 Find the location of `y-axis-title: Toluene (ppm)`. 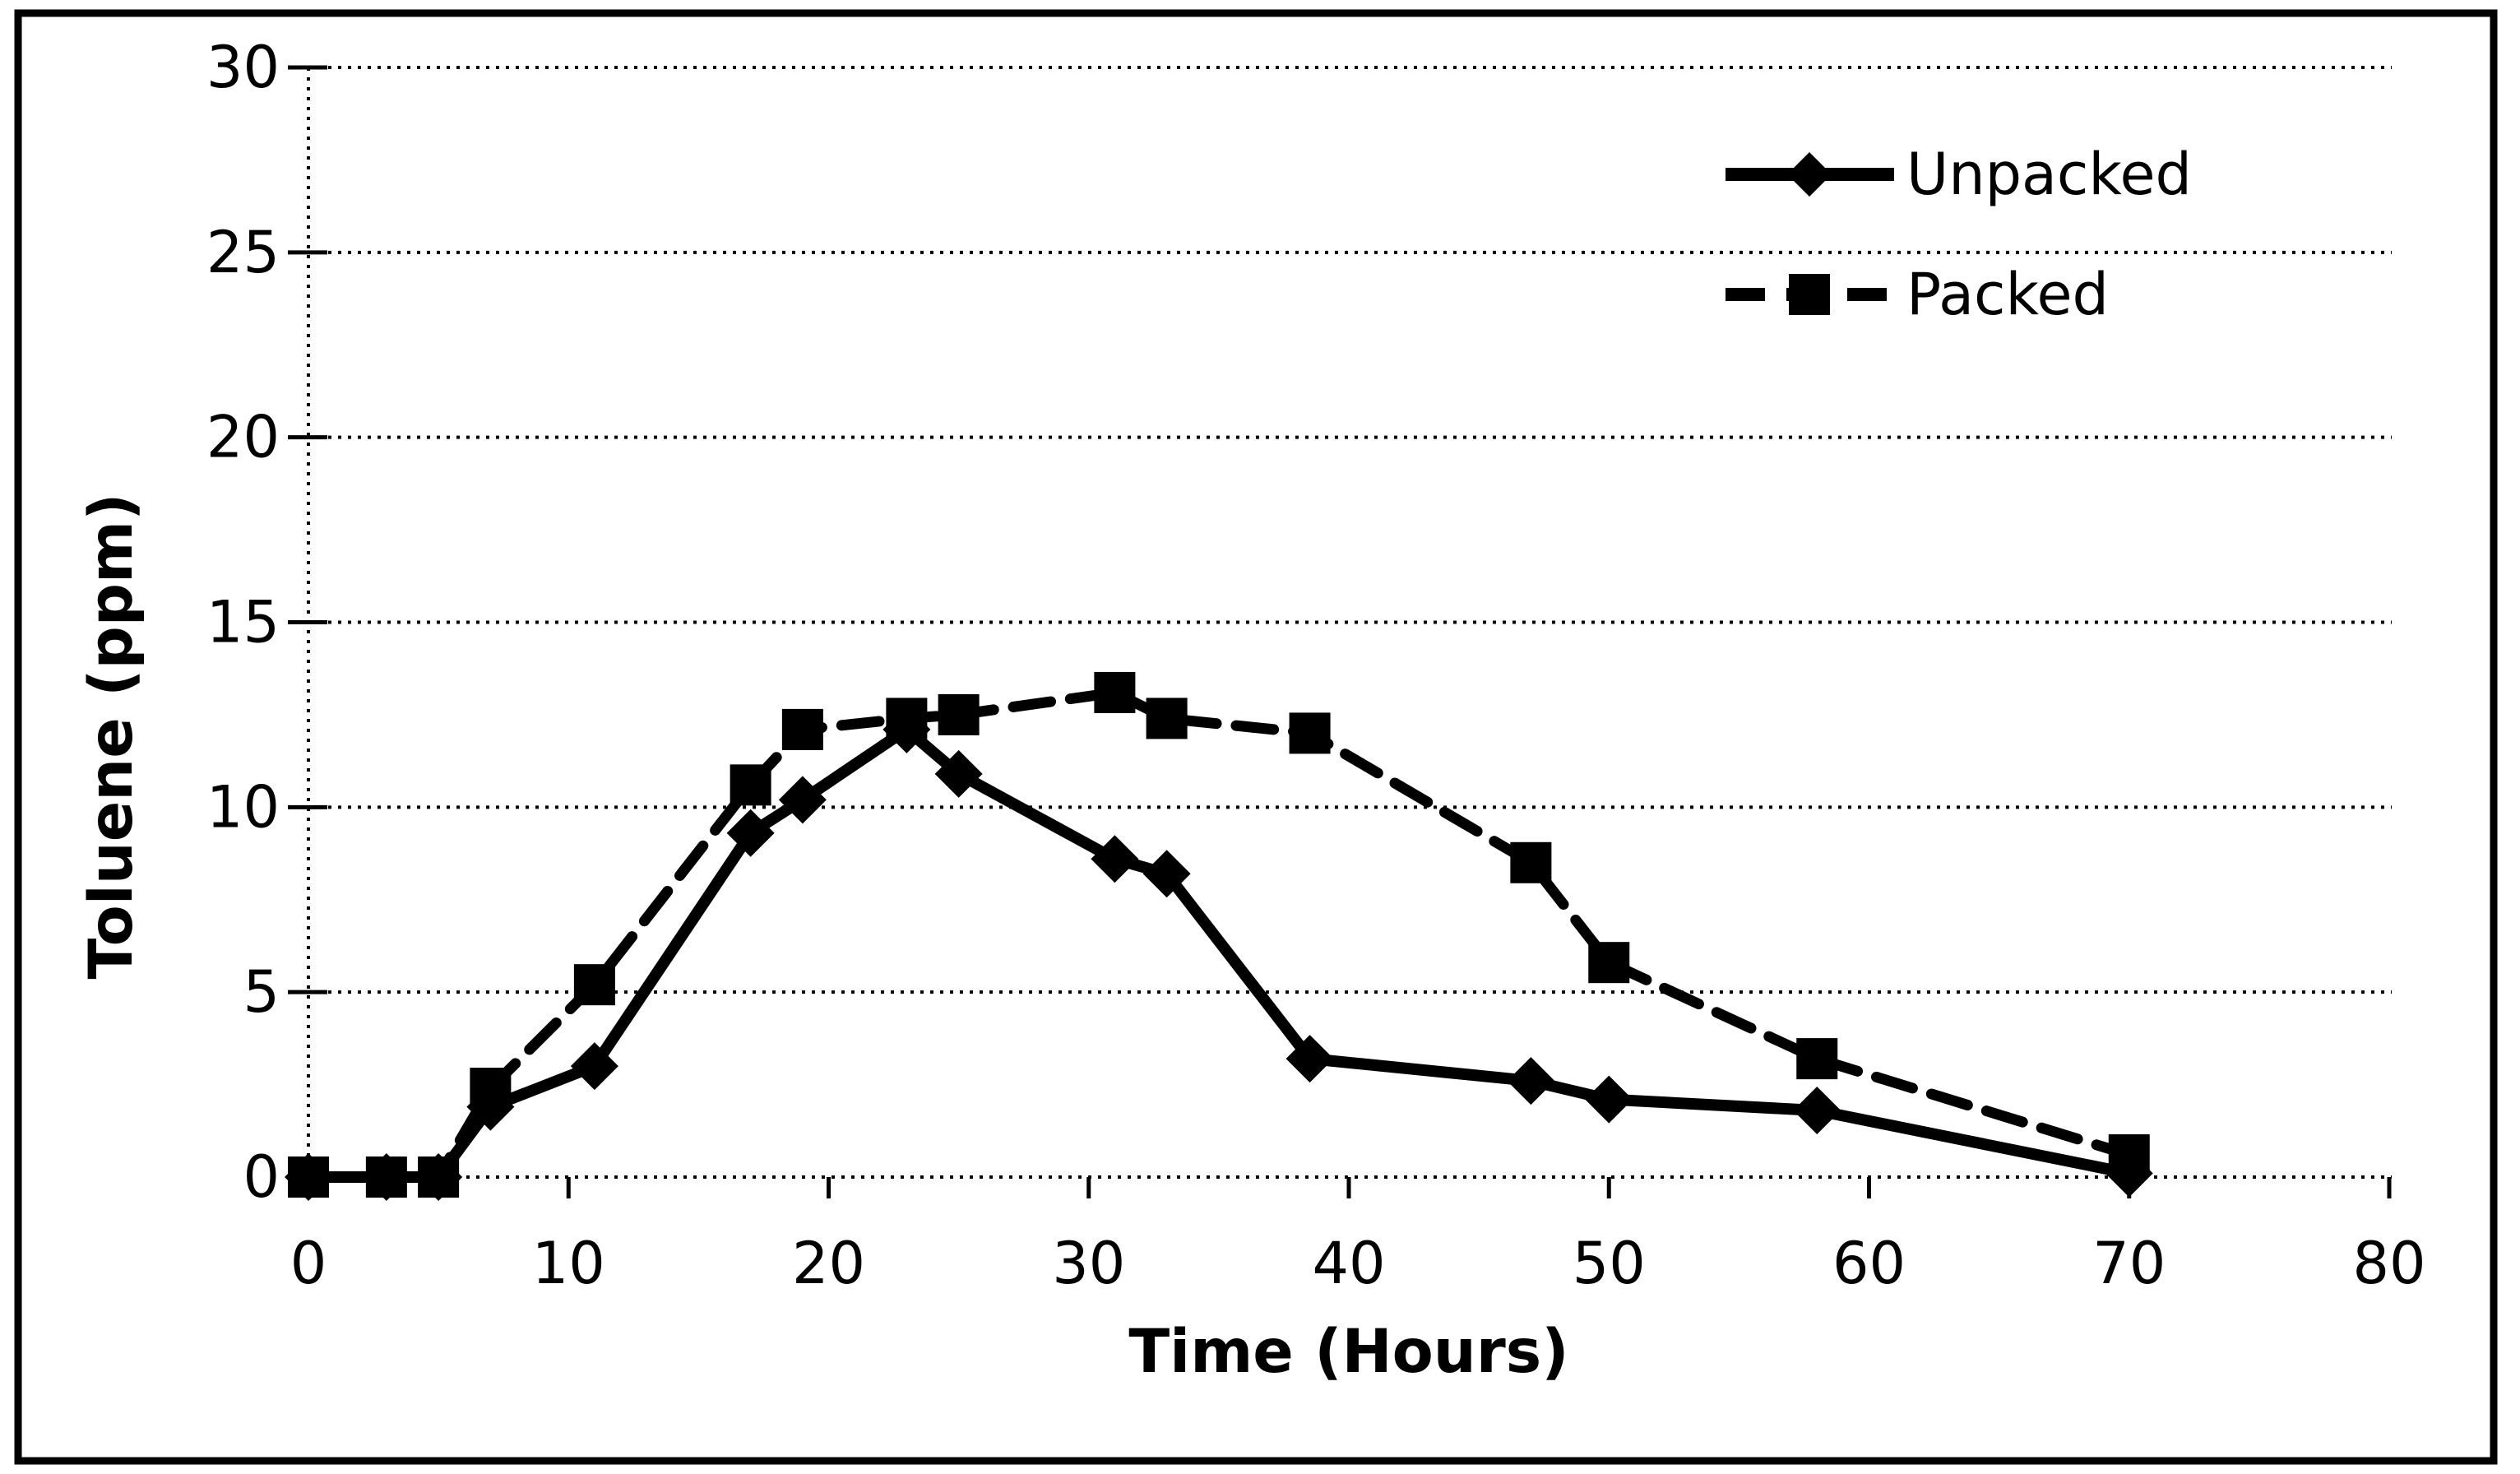

y-axis-title: Toluene (ppm) is located at coordinates (111, 737).